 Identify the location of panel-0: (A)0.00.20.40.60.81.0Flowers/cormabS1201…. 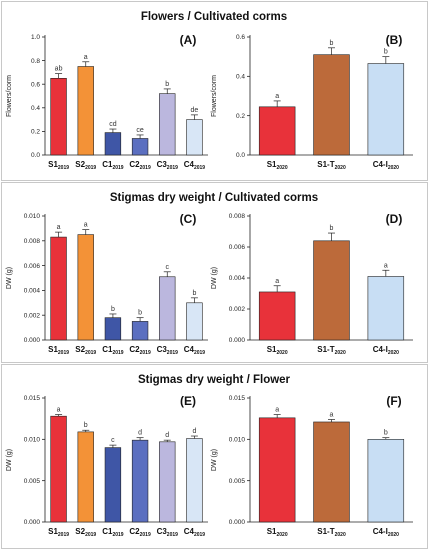
(107, 102).